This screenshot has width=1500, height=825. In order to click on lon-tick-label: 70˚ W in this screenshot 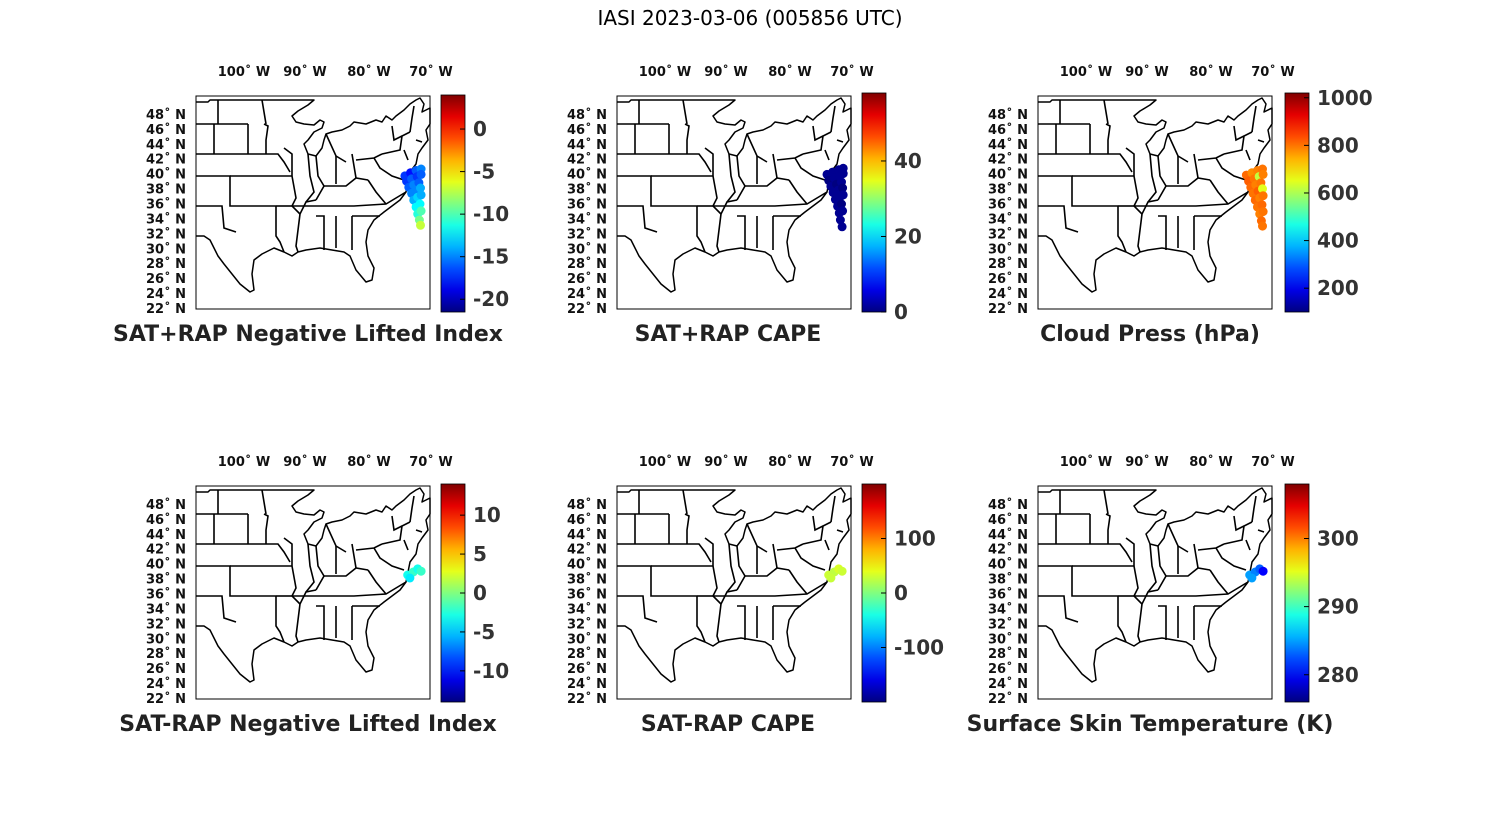, I will do `click(851, 72)`.